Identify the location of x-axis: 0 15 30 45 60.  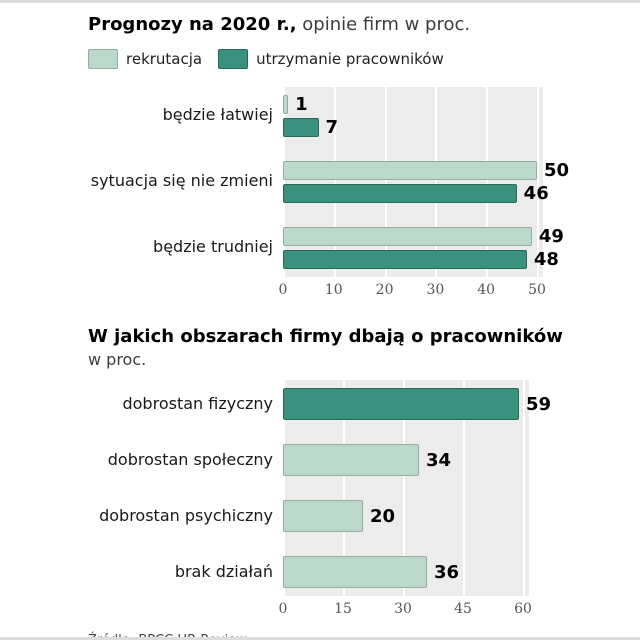
(405, 611).